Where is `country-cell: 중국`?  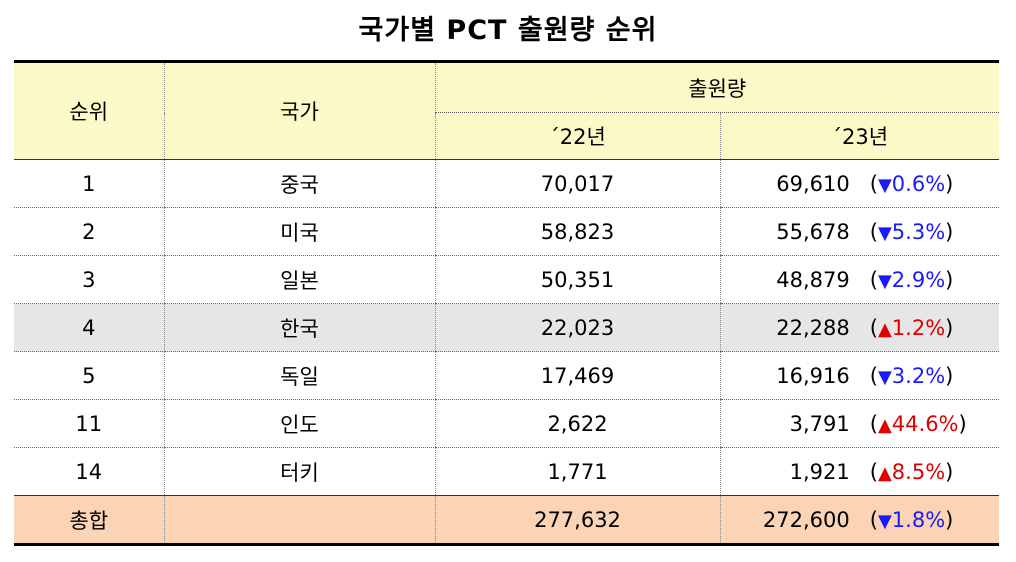
country-cell: 중국 is located at coordinates (299, 183).